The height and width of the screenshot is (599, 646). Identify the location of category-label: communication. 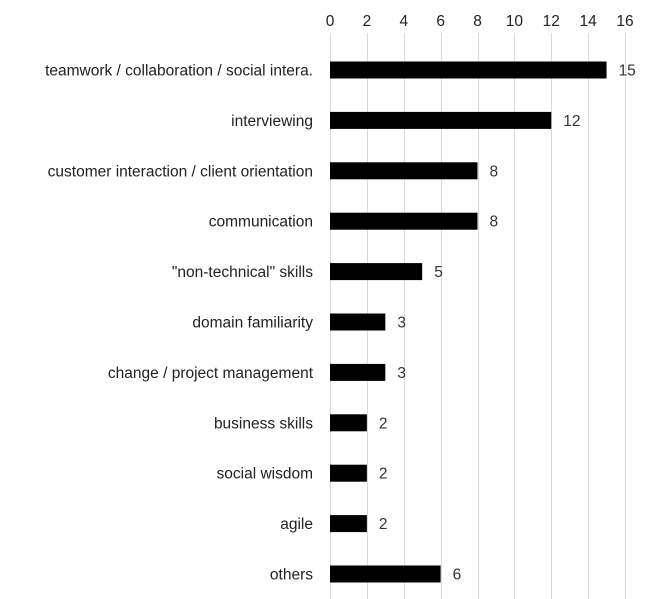
(261, 222).